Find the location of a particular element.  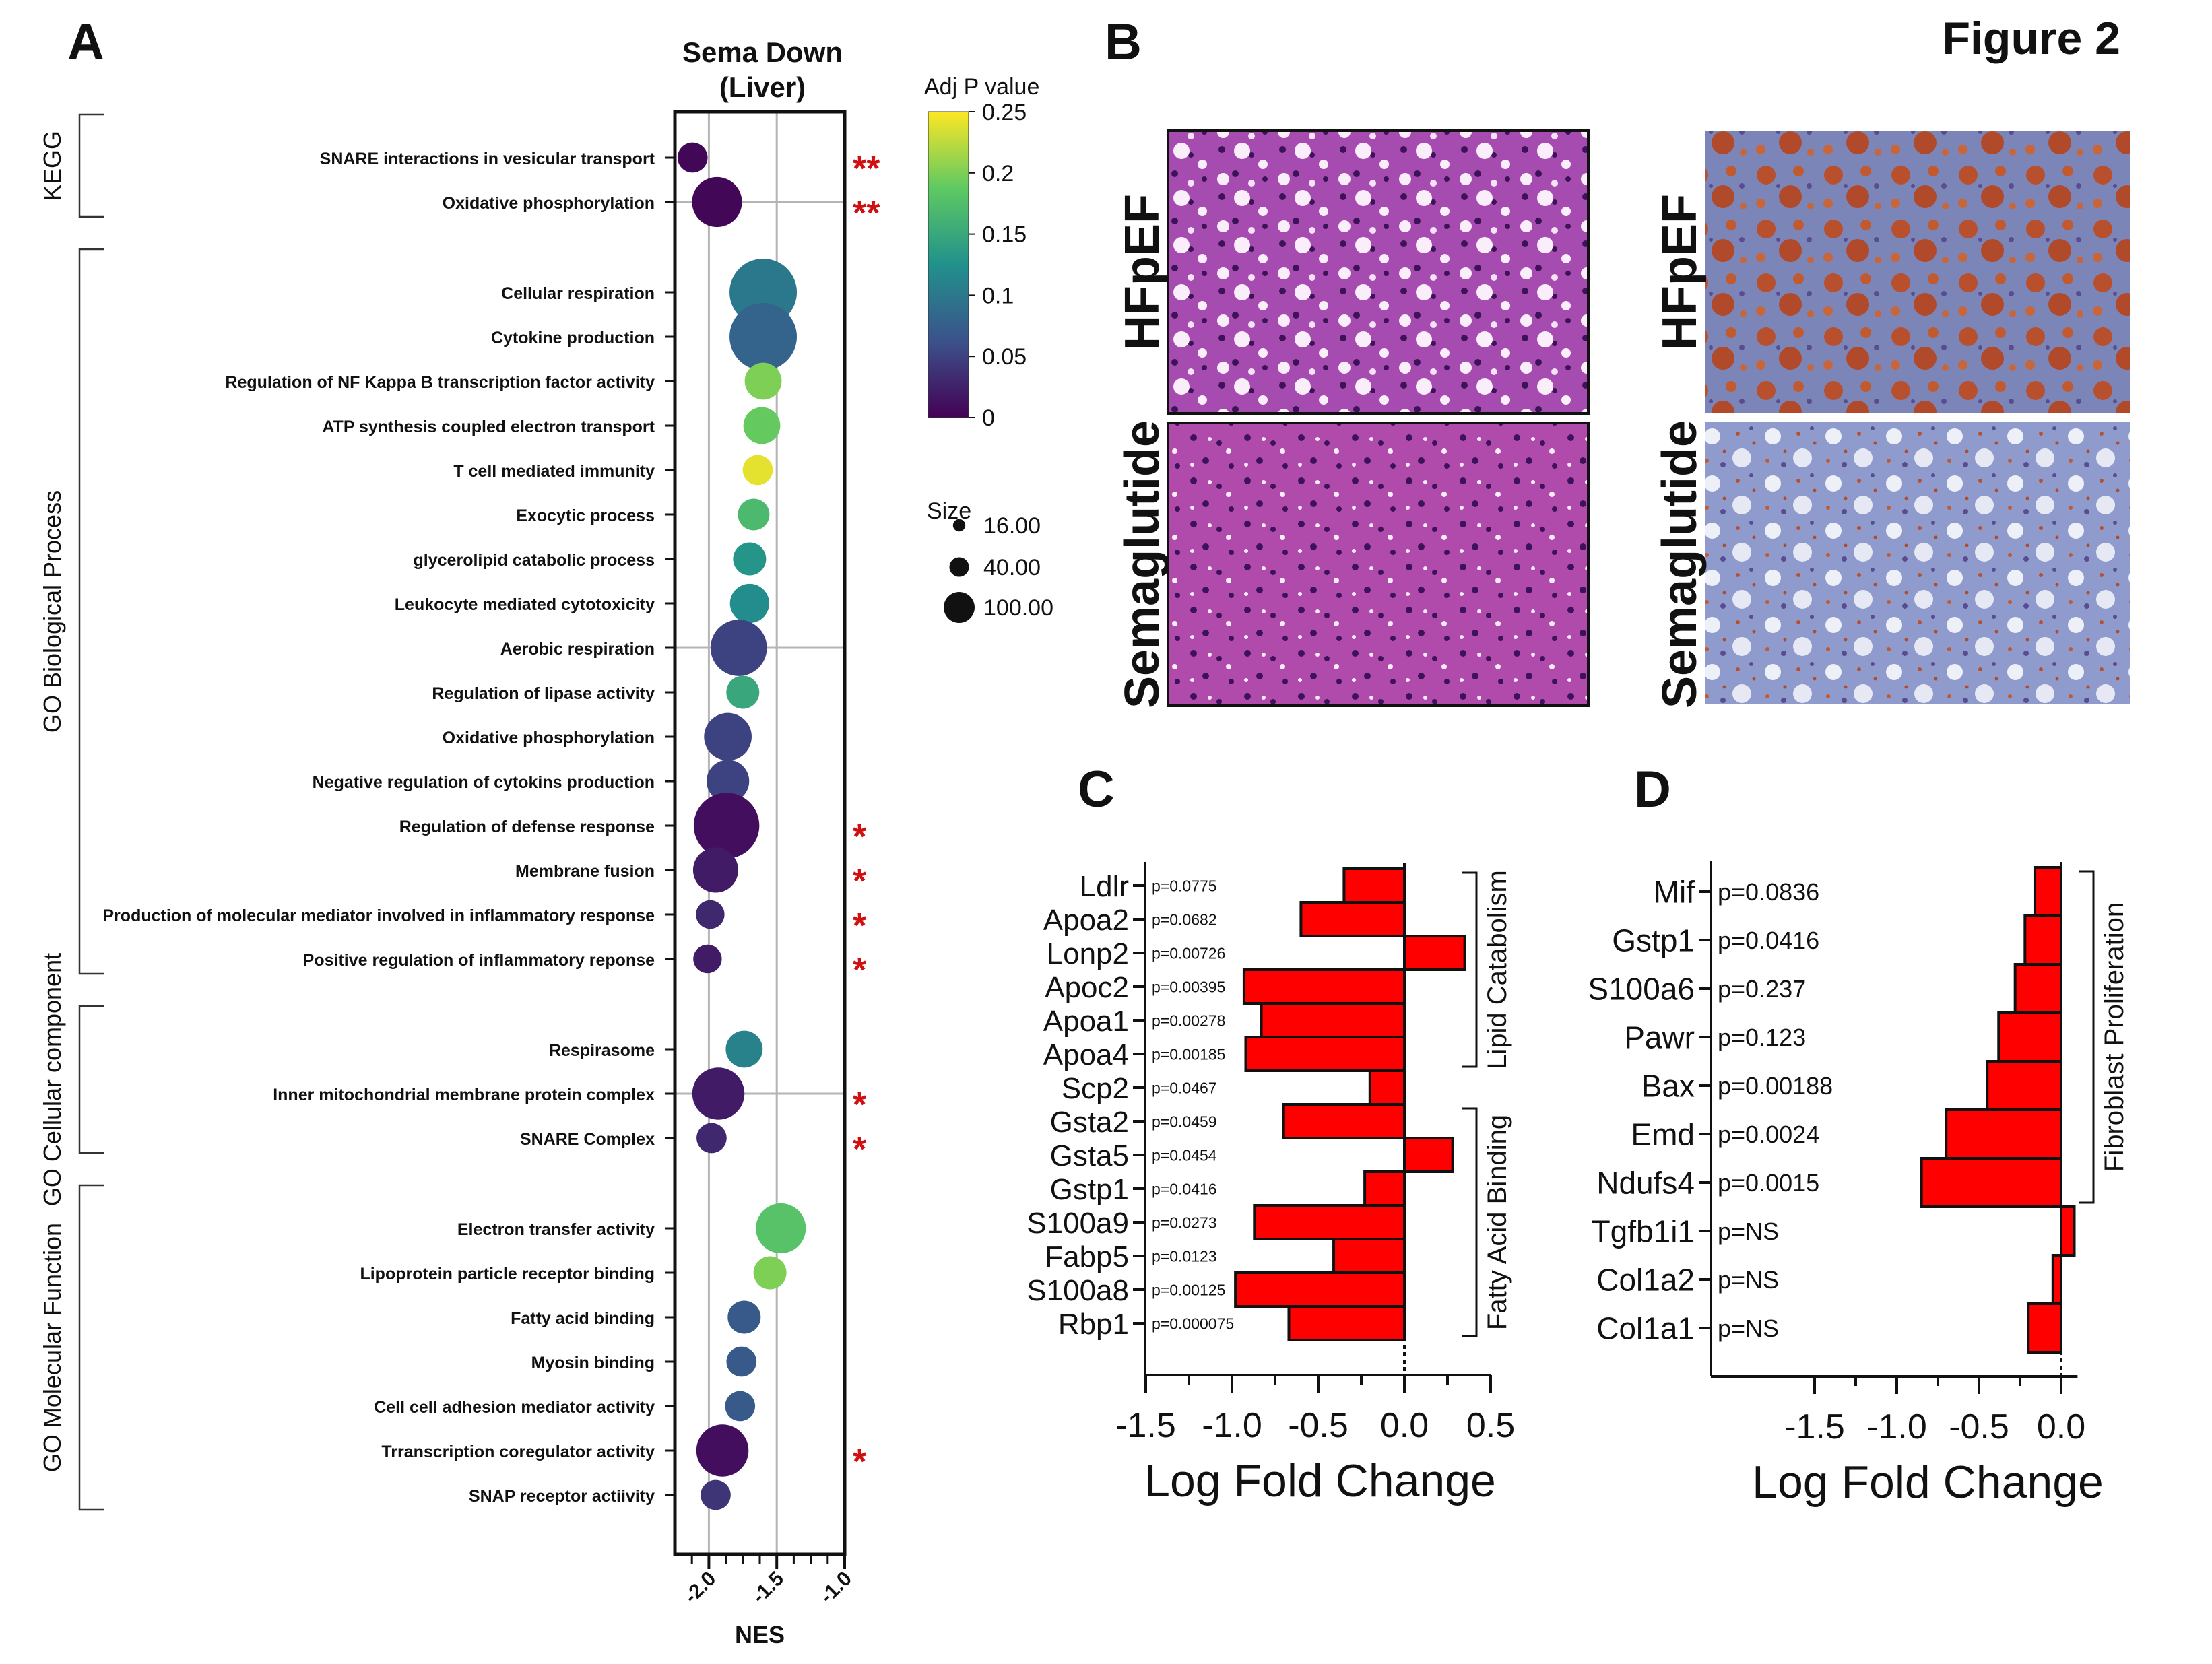

category-label: Emd is located at coordinates (1663, 1134).